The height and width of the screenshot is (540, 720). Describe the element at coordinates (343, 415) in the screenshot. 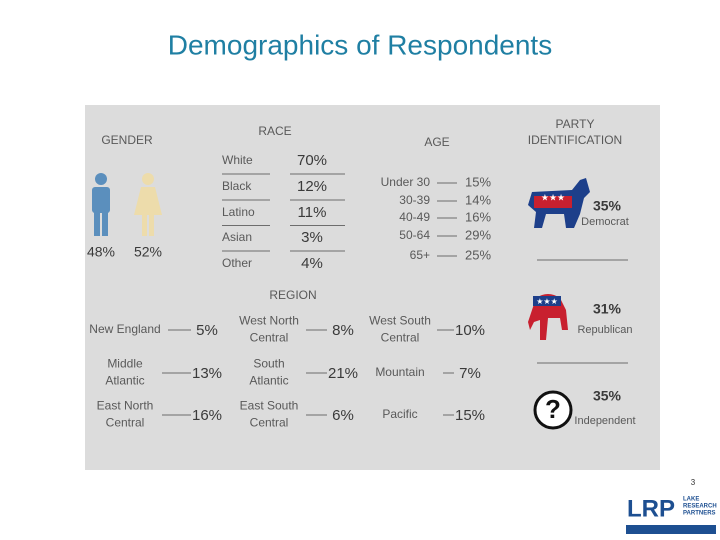

I see `region-value: 6%` at that location.